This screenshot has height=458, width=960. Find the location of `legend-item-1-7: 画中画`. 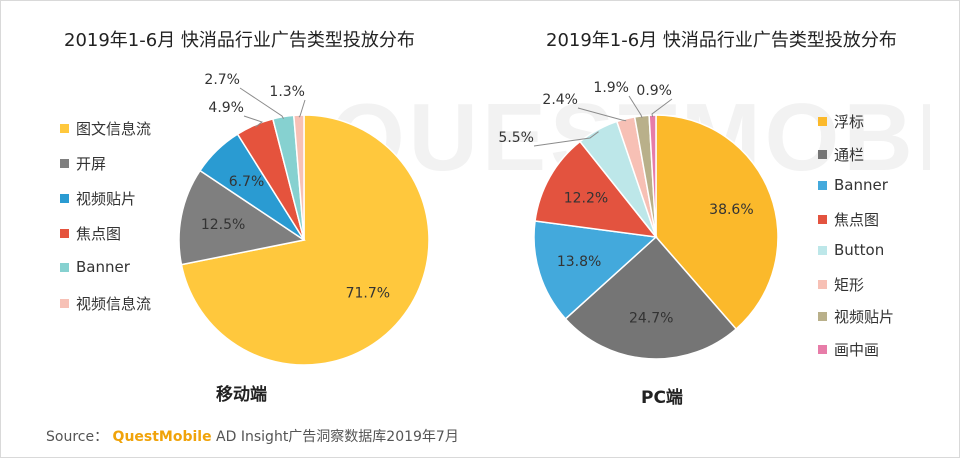

legend-item-1-7: 画中画 is located at coordinates (848, 349).